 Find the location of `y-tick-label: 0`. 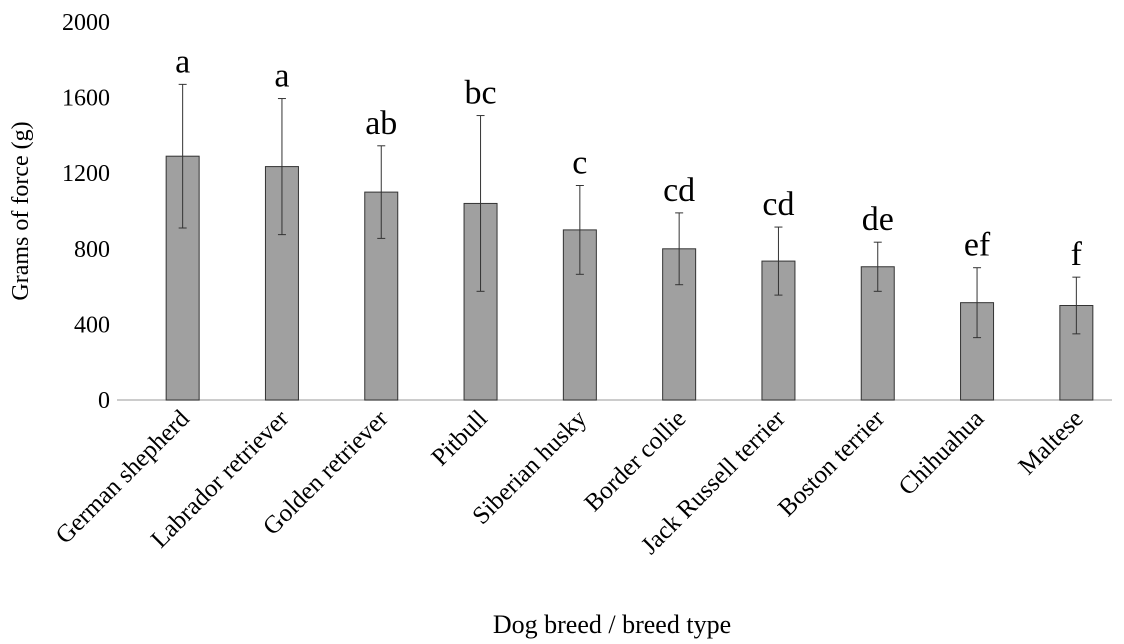

y-tick-label: 0 is located at coordinates (104, 401).